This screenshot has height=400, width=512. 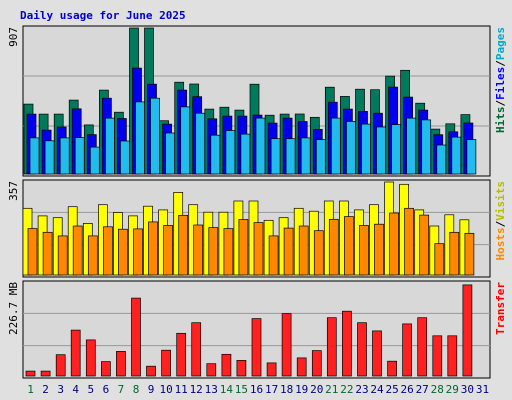 I want to click on legend-hosts-visits: Hosts/Visits, so click(x=500, y=221).